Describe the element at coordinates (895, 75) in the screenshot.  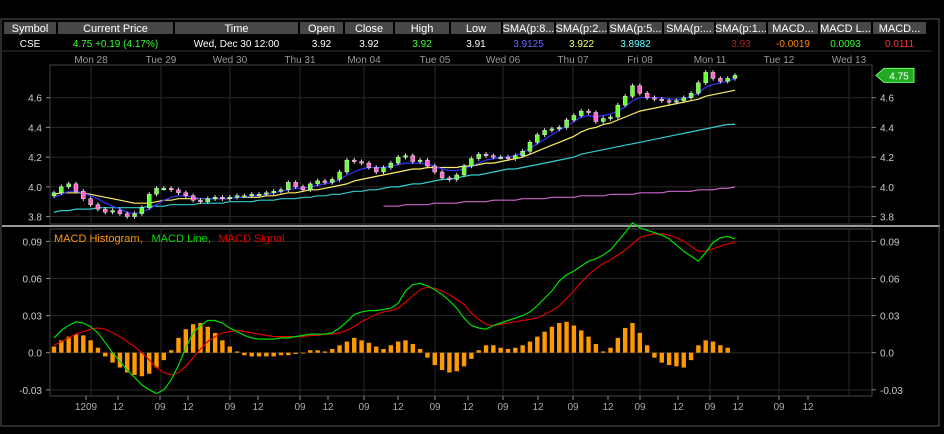
I see `last-price-tag` at that location.